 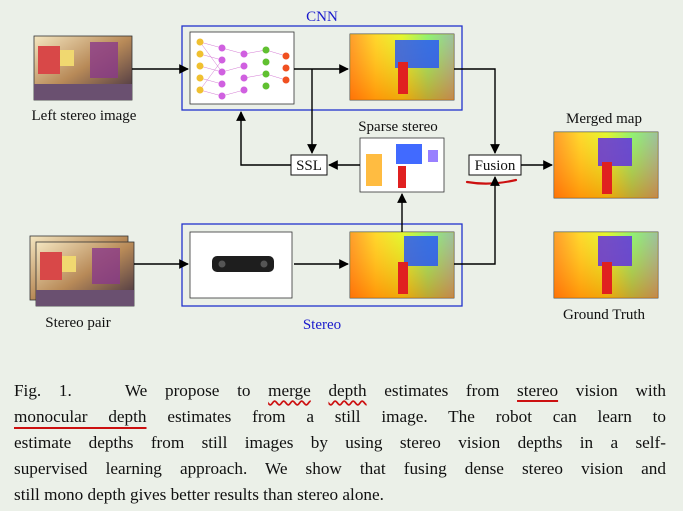 What do you see at coordinates (80, 416) in the screenshot?
I see `caption-word-monocular-depth: monocular depth` at bounding box center [80, 416].